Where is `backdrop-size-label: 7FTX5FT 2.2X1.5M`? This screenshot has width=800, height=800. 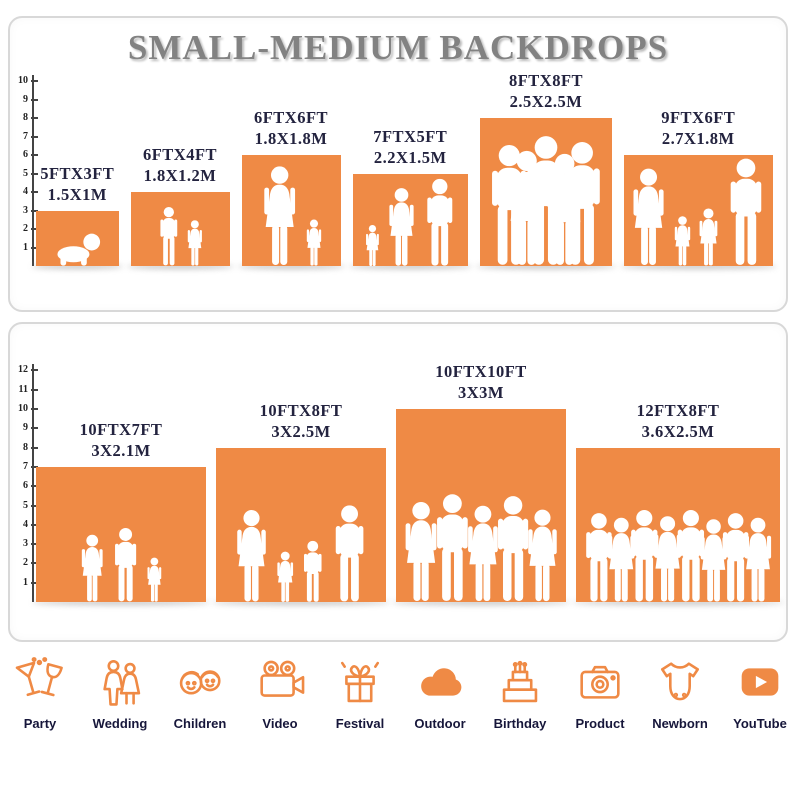
backdrop-size-label: 7FTX5FT 2.2X1.5M is located at coordinates (411, 147).